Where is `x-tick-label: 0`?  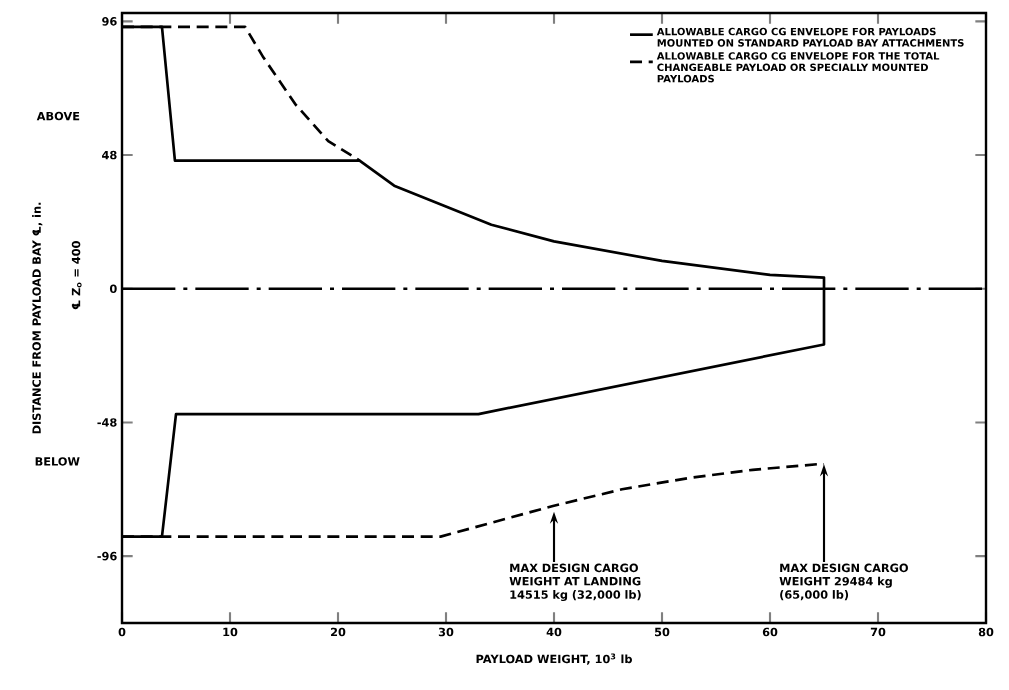 x-tick-label: 0 is located at coordinates (122, 632).